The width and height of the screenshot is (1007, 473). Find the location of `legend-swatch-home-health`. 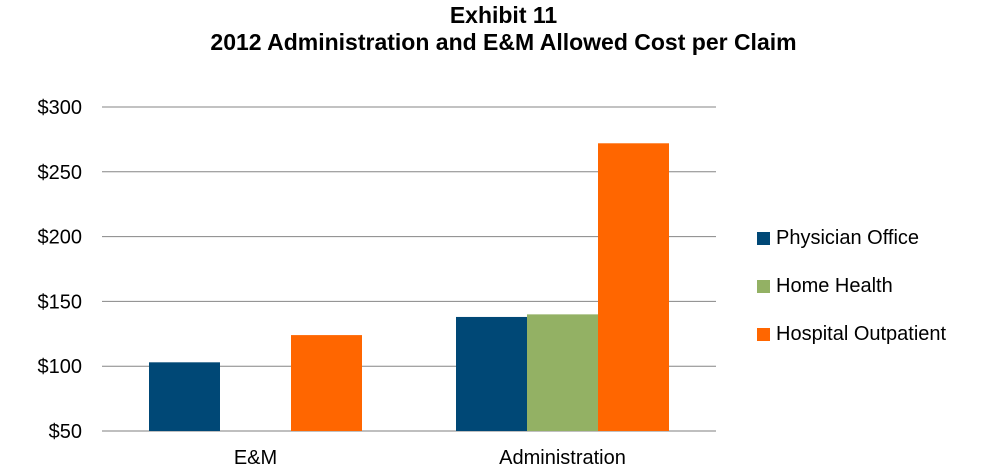

legend-swatch-home-health is located at coordinates (763, 286).